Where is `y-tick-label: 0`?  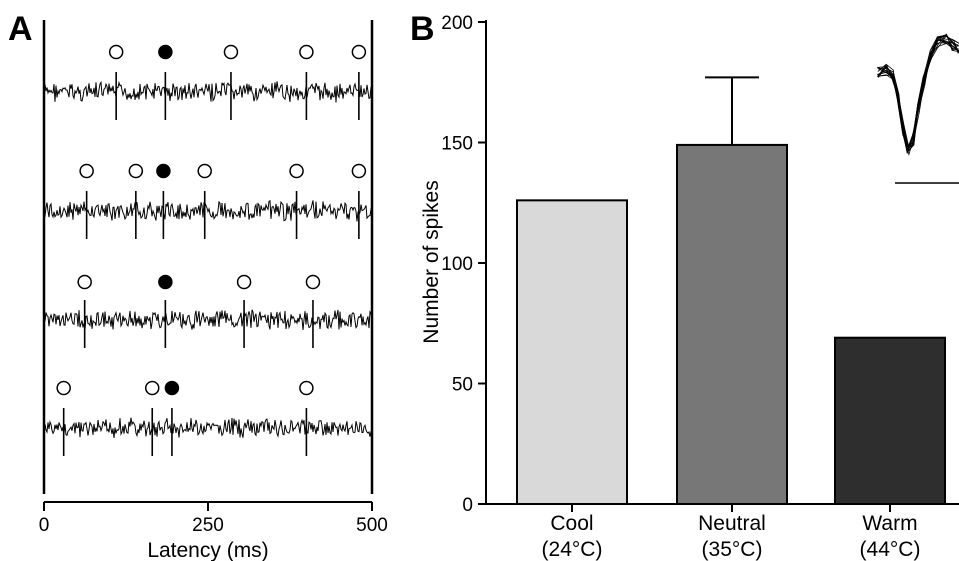
y-tick-label: 0 is located at coordinates (467, 505).